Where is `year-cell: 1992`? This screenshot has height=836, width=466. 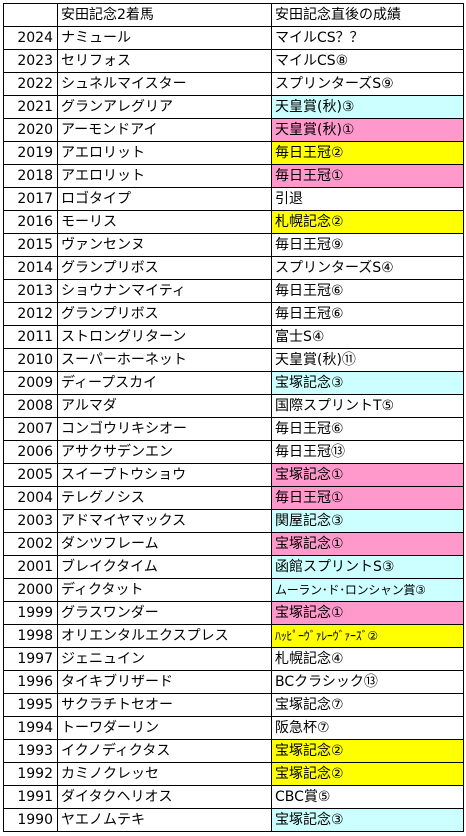 year-cell: 1992 is located at coordinates (30, 774).